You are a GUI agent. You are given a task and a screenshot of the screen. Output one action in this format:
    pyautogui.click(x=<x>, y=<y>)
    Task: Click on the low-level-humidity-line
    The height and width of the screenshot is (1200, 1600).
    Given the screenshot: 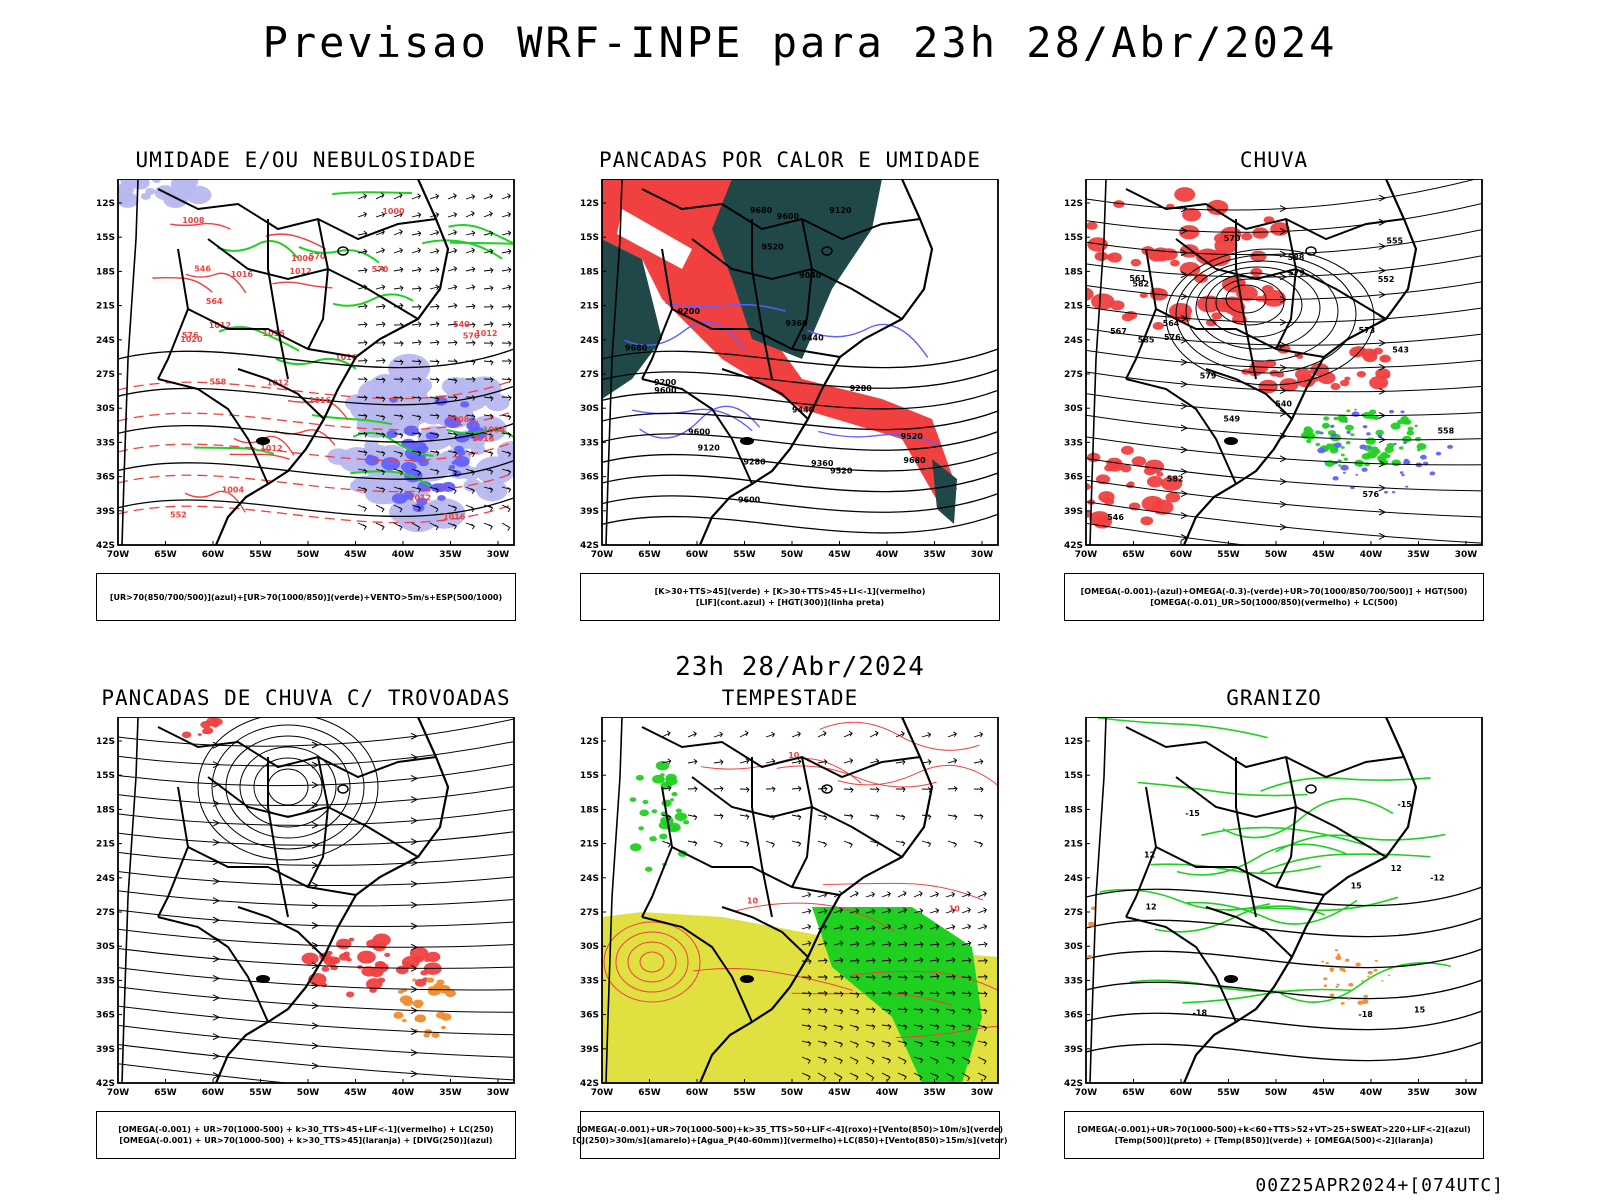 What is the action you would take?
    pyautogui.click(x=258, y=249)
    